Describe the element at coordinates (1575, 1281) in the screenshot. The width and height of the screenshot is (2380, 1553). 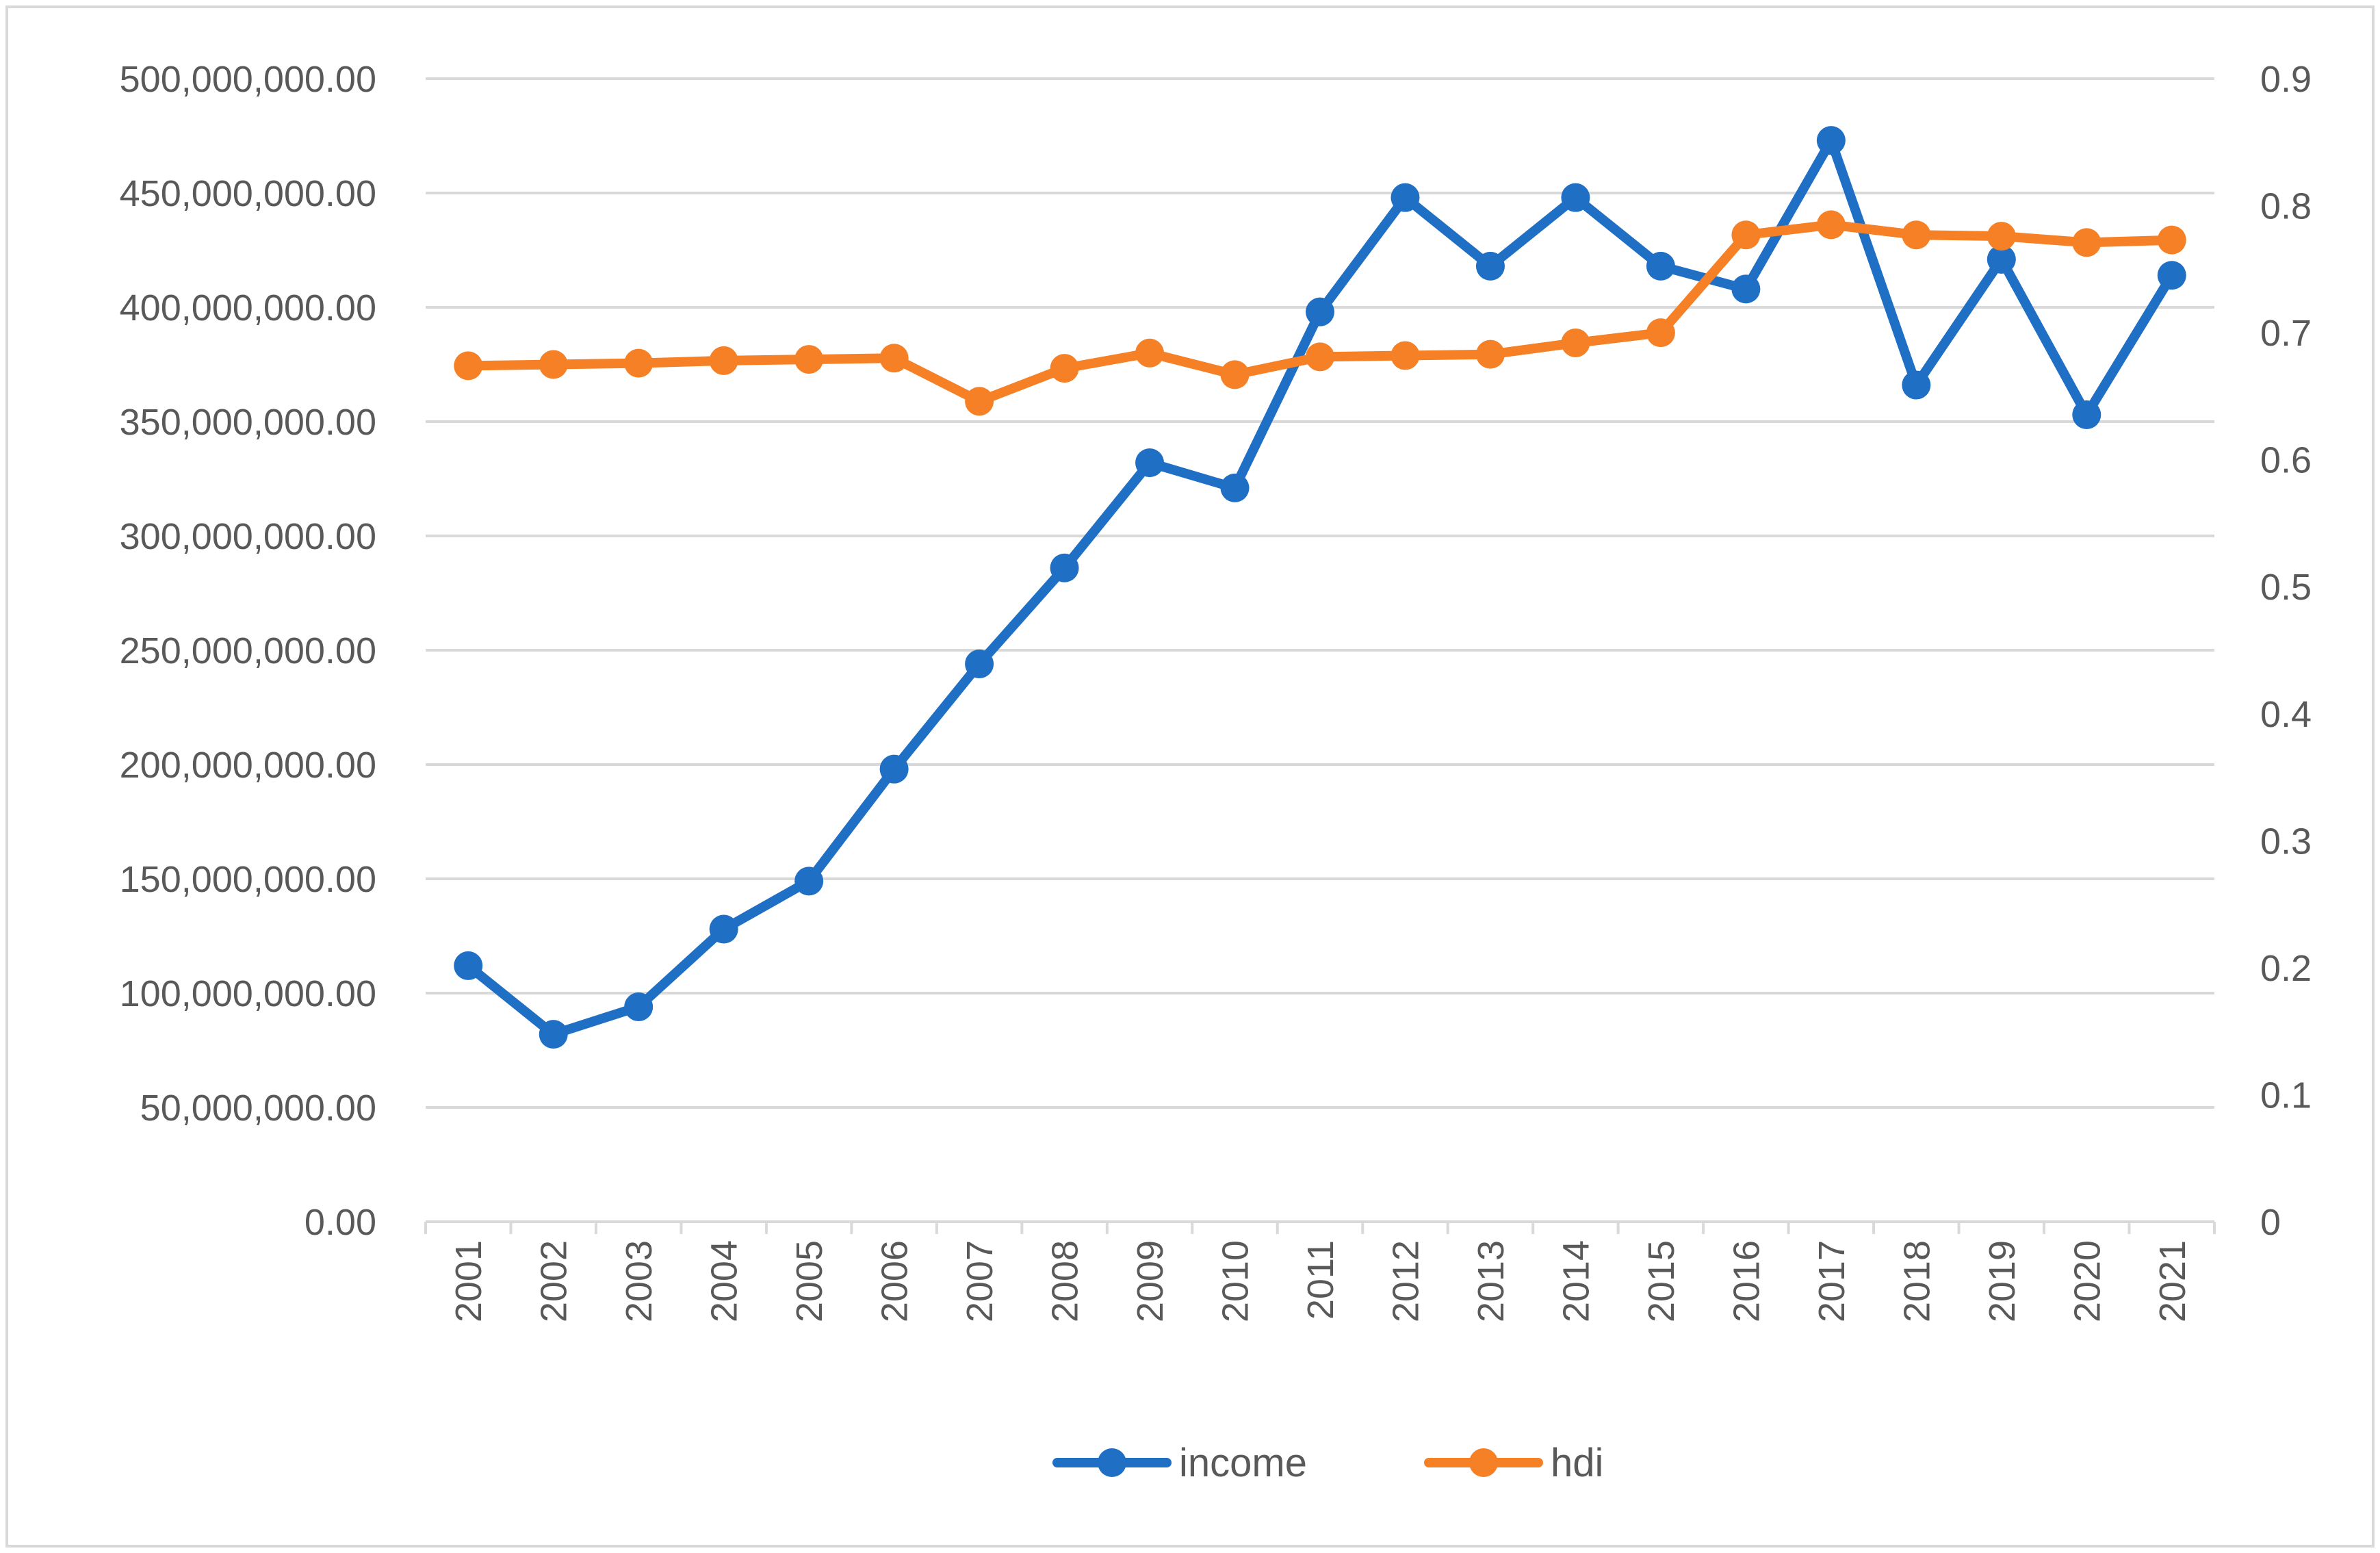
I see `x-tick-label: 2014` at that location.